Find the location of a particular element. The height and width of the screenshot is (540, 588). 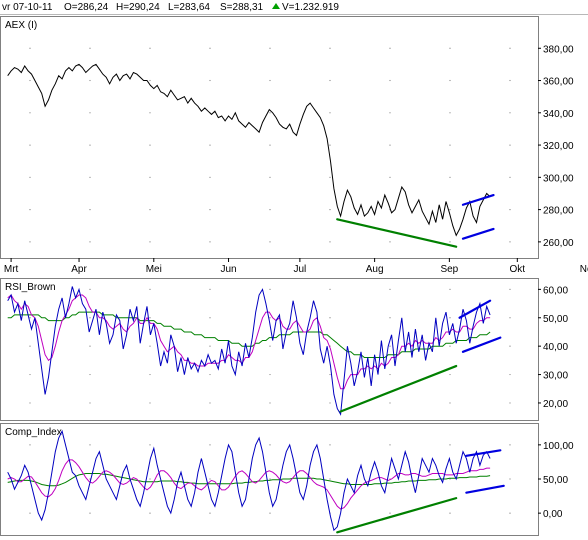

x-tick-label: Jul is located at coordinates (299, 269).